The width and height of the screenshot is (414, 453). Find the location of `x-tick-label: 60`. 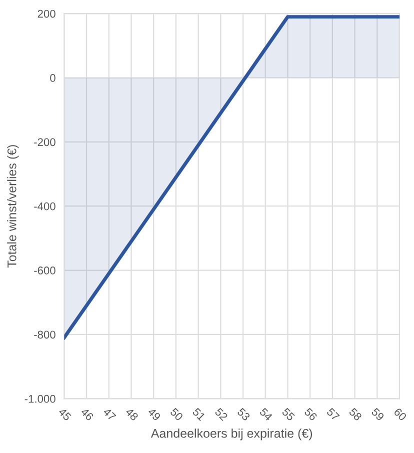

x-tick-label: 60 is located at coordinates (400, 415).